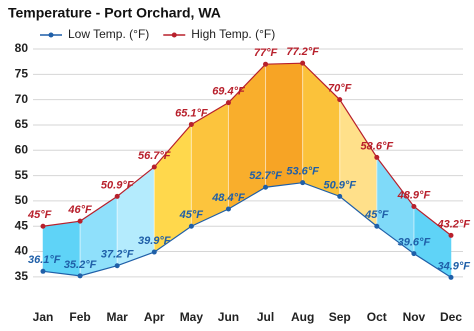  I want to click on value-label: 37.2°F, so click(117, 255).